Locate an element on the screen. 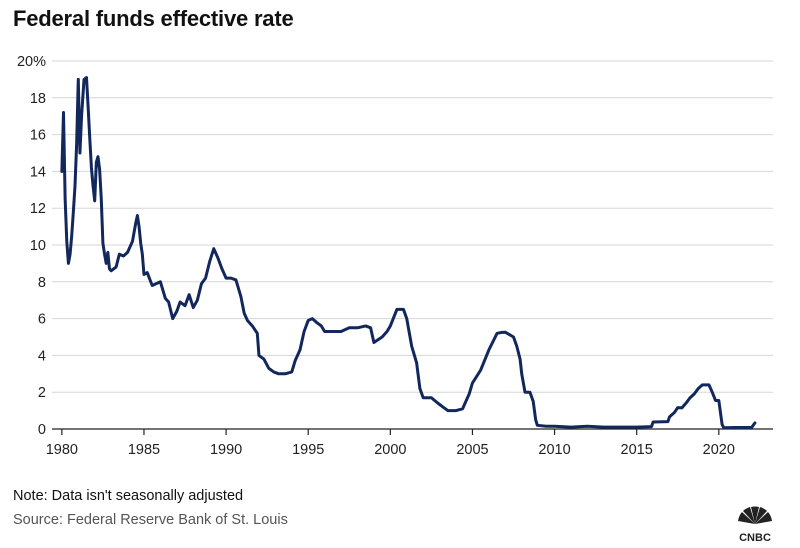 The image size is (800, 548). chart-title: Federal funds effective rate is located at coordinates (153, 18).